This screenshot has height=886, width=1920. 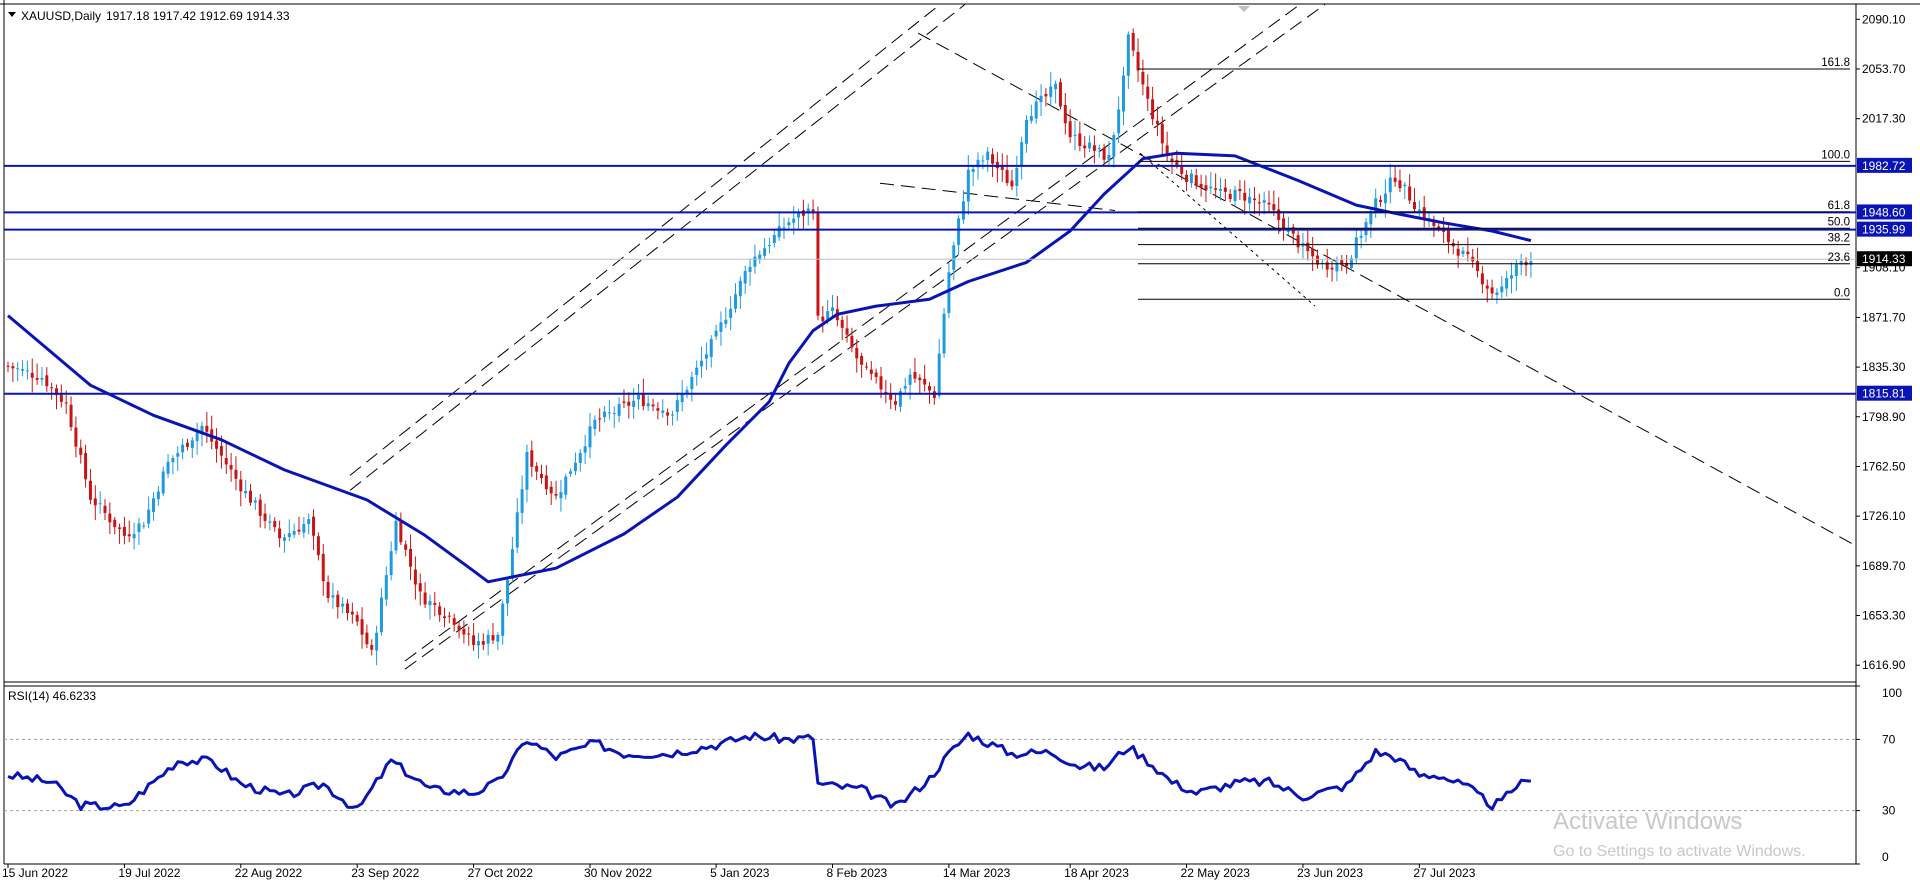 What do you see at coordinates (149, 873) in the screenshot?
I see `time-tick-label: 19 Jul 2022` at bounding box center [149, 873].